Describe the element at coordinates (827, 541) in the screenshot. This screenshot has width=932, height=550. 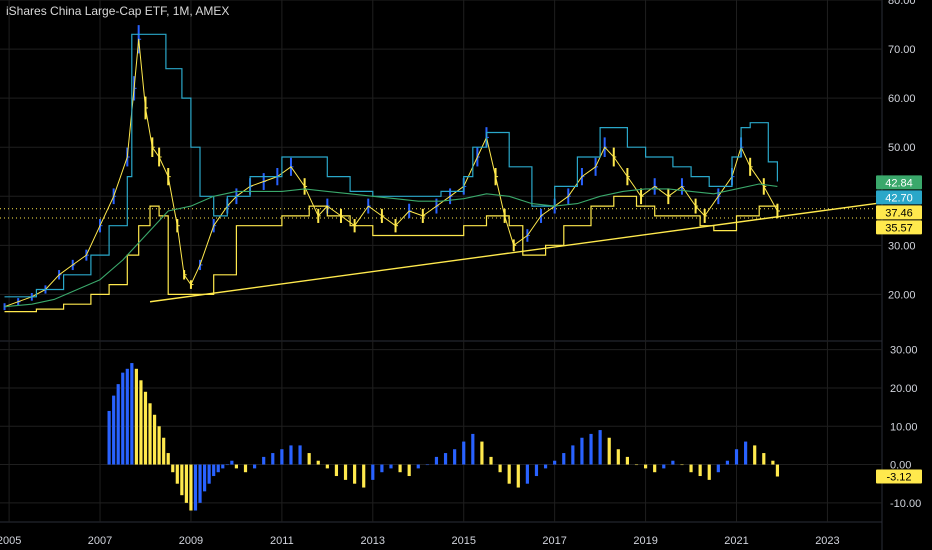
I see `x-tick-label: 2023` at that location.